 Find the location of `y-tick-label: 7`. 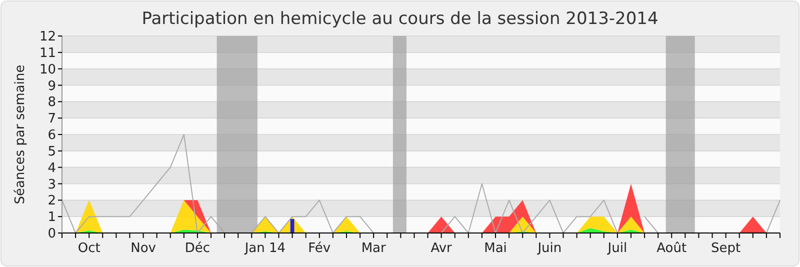

y-tick-label: 7 is located at coordinates (52, 119).